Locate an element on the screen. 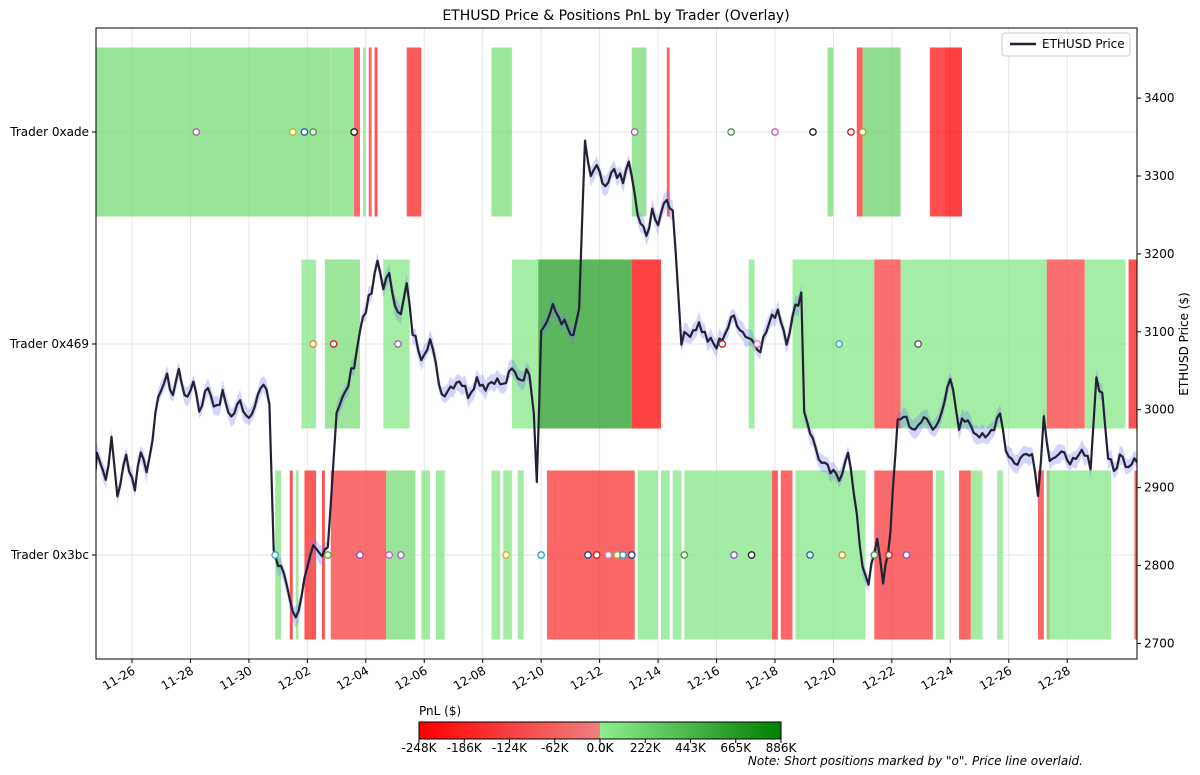 This screenshot has width=1200, height=775. colorbar-pos-tick-label-2: 443K is located at coordinates (691, 748).